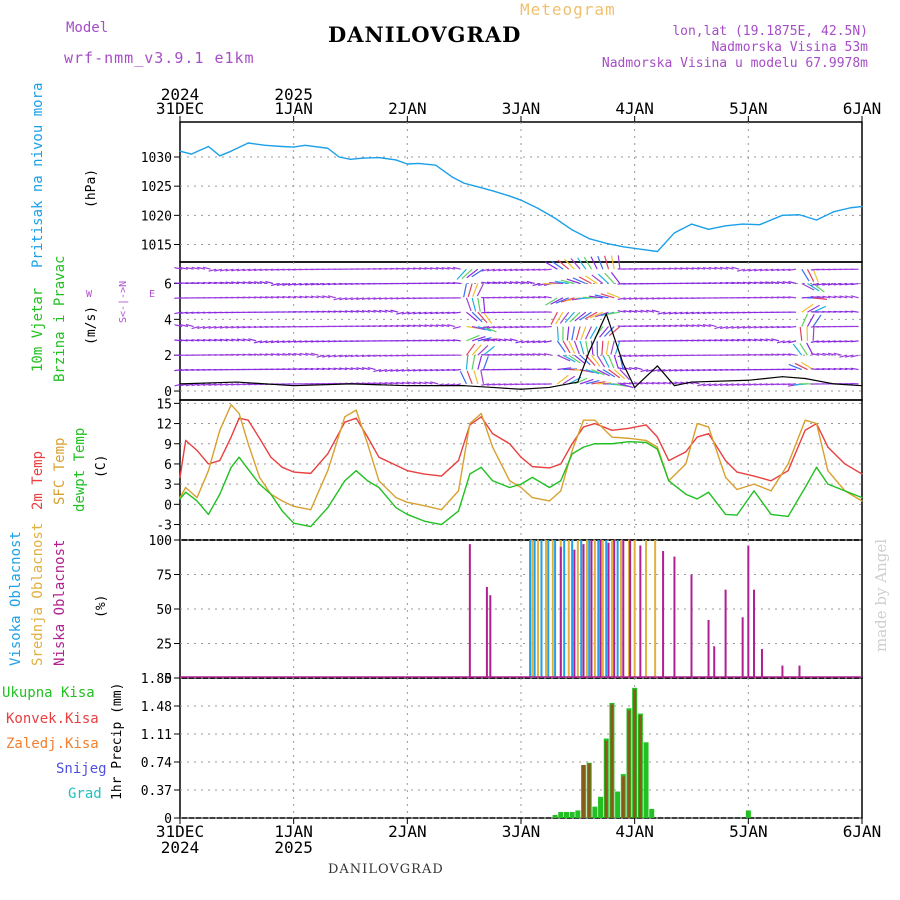  Describe the element at coordinates (386, 869) in the screenshot. I see `footer-station: DANILOVGRAD` at that location.